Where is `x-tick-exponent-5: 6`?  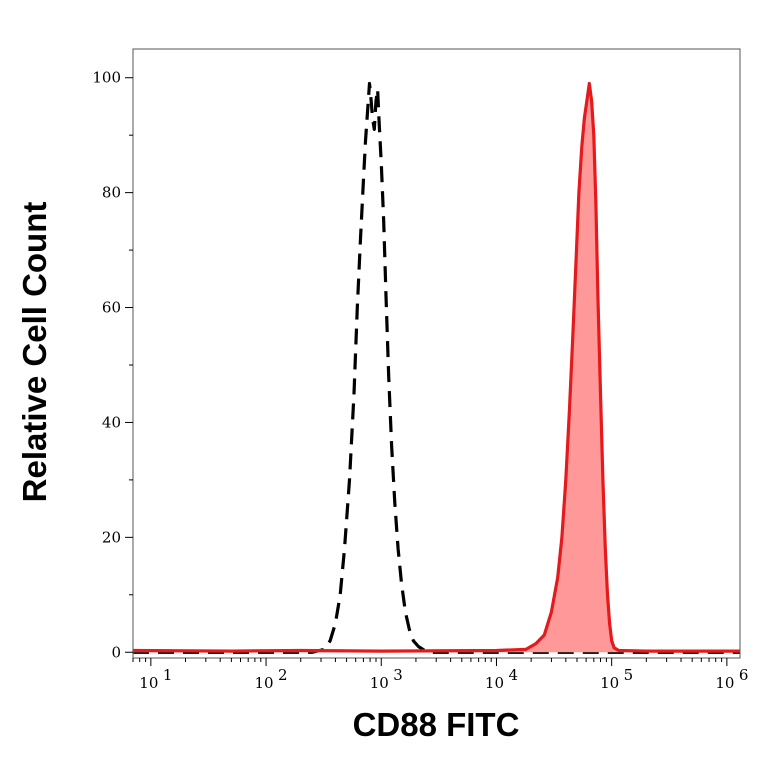 x-tick-exponent-5: 6 is located at coordinates (744, 675).